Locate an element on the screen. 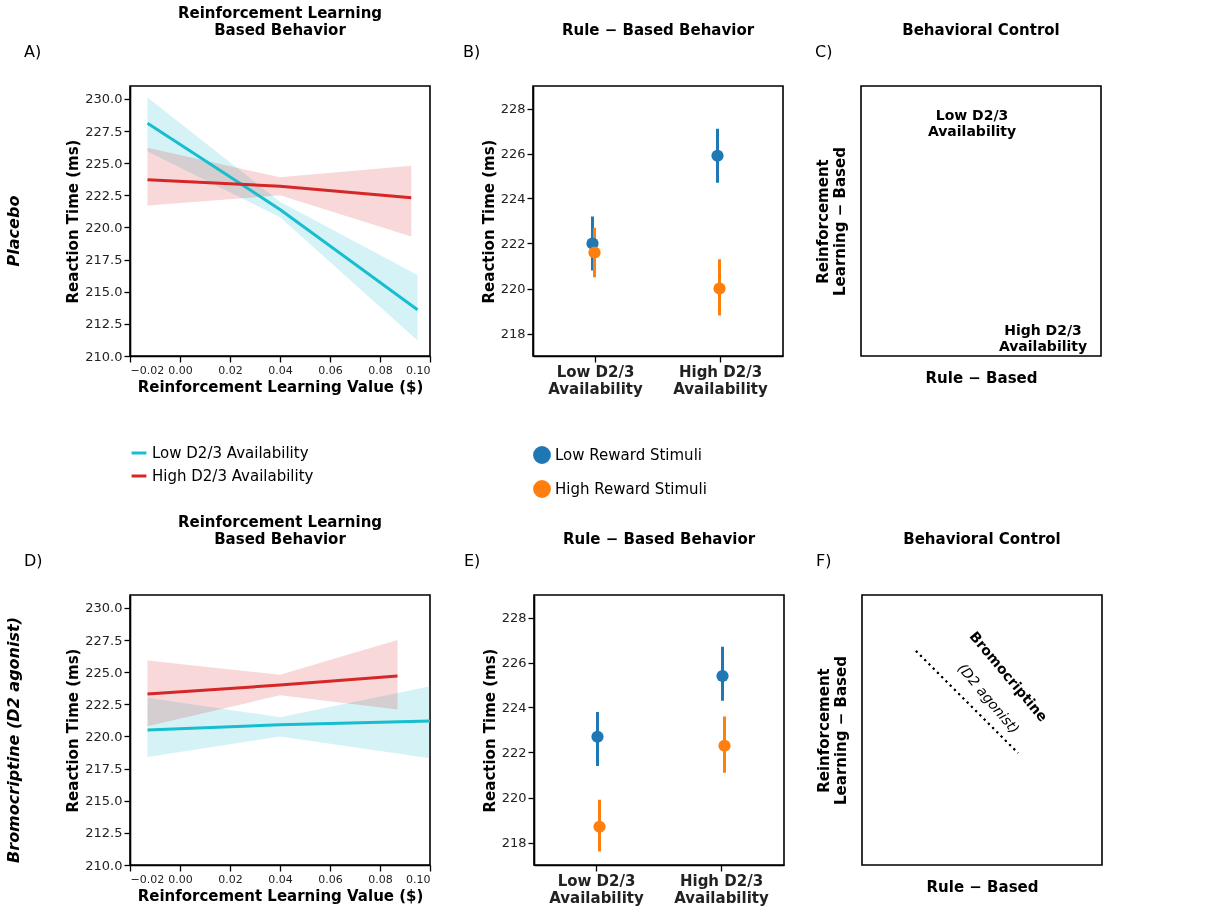 Image resolution: width=1225 pixels, height=917 pixels. legend-label: High Reward Stimuli is located at coordinates (631, 489).